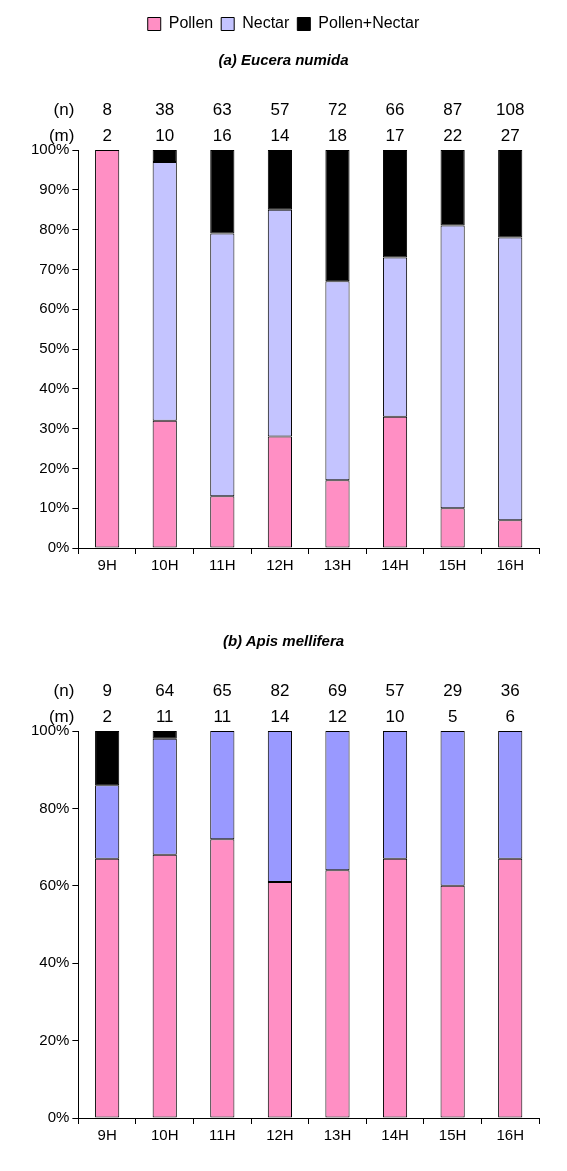 This screenshot has height=1171, width=567. I want to click on text: 6, so click(510, 716).